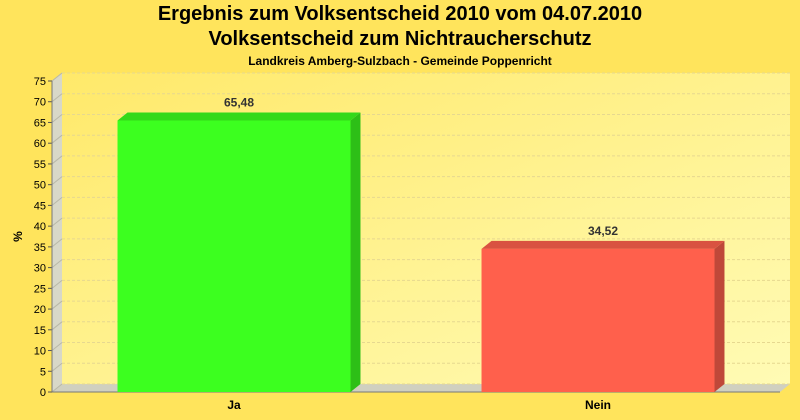 The width and height of the screenshot is (800, 420). Describe the element at coordinates (40, 165) in the screenshot. I see `y-tick-label: 55` at that location.